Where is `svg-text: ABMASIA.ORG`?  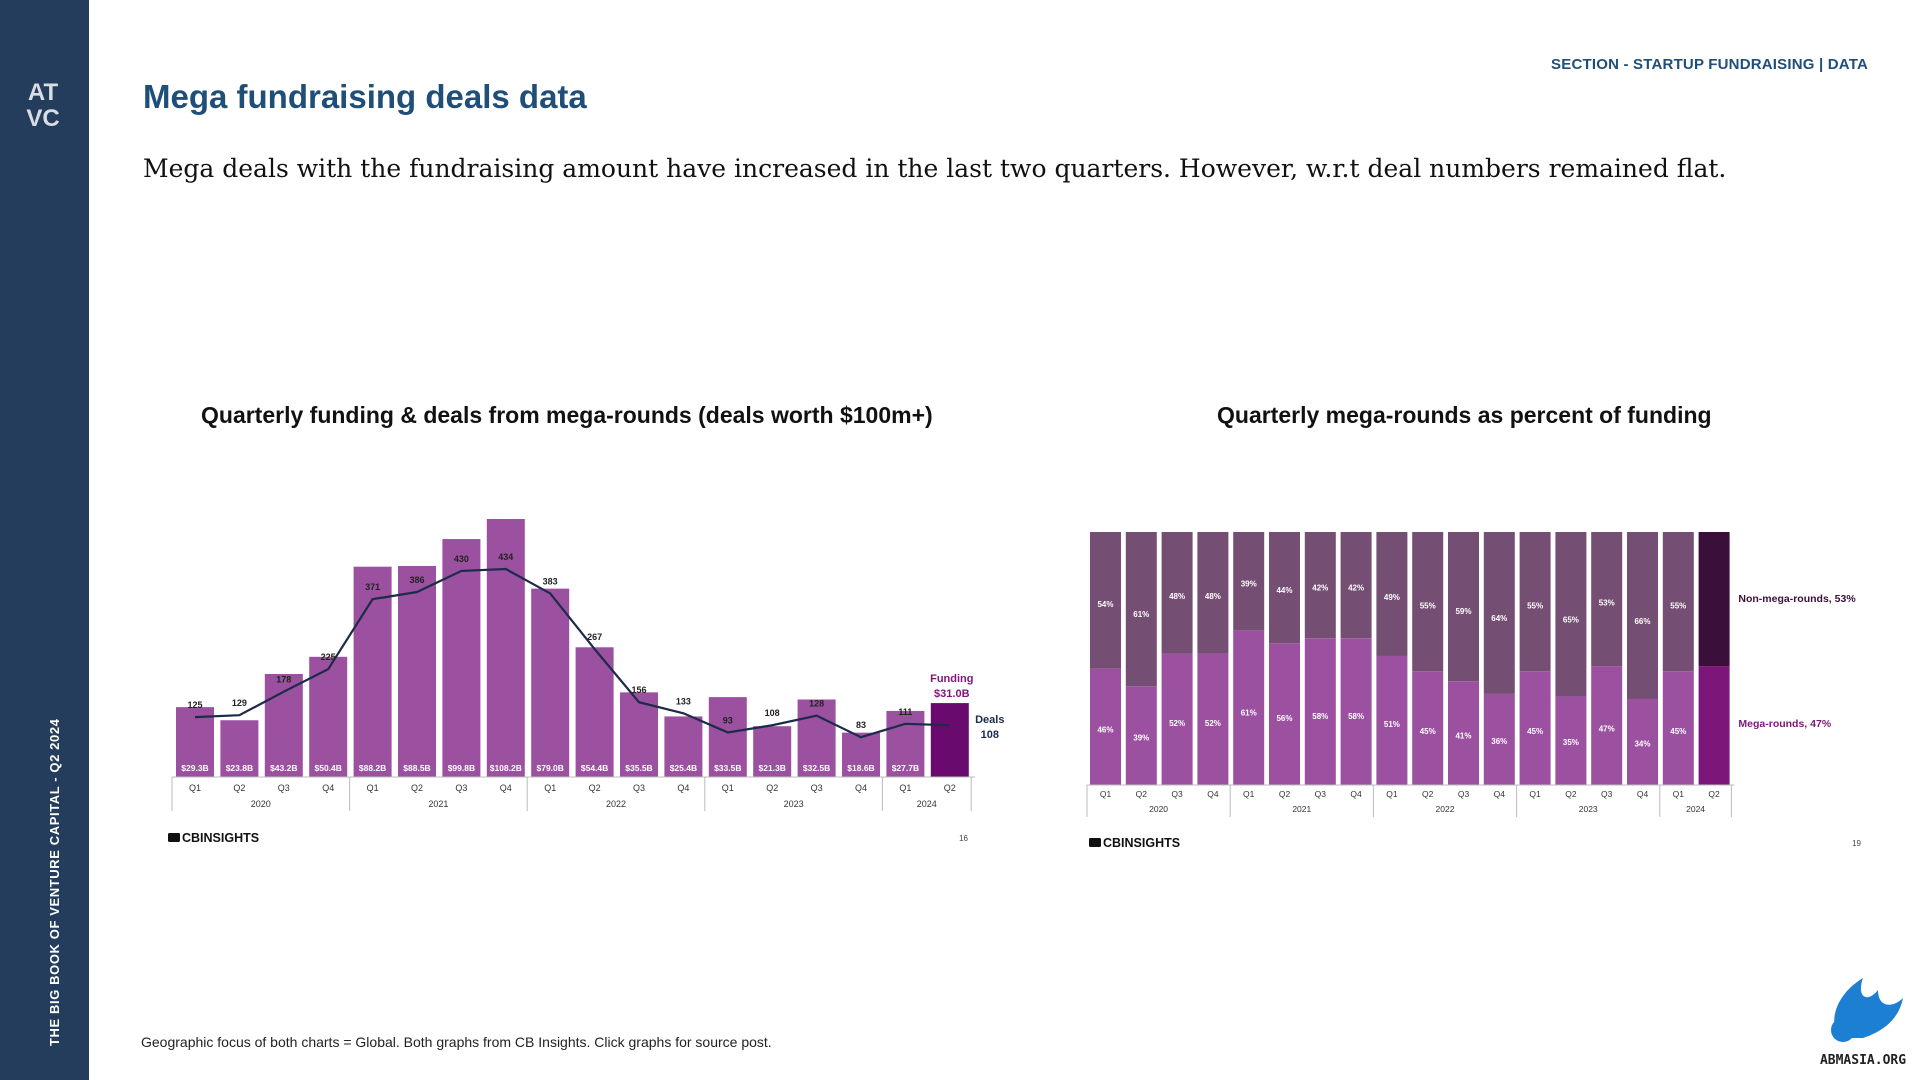
svg-text: ABMASIA.ORG is located at coordinates (1863, 1060).